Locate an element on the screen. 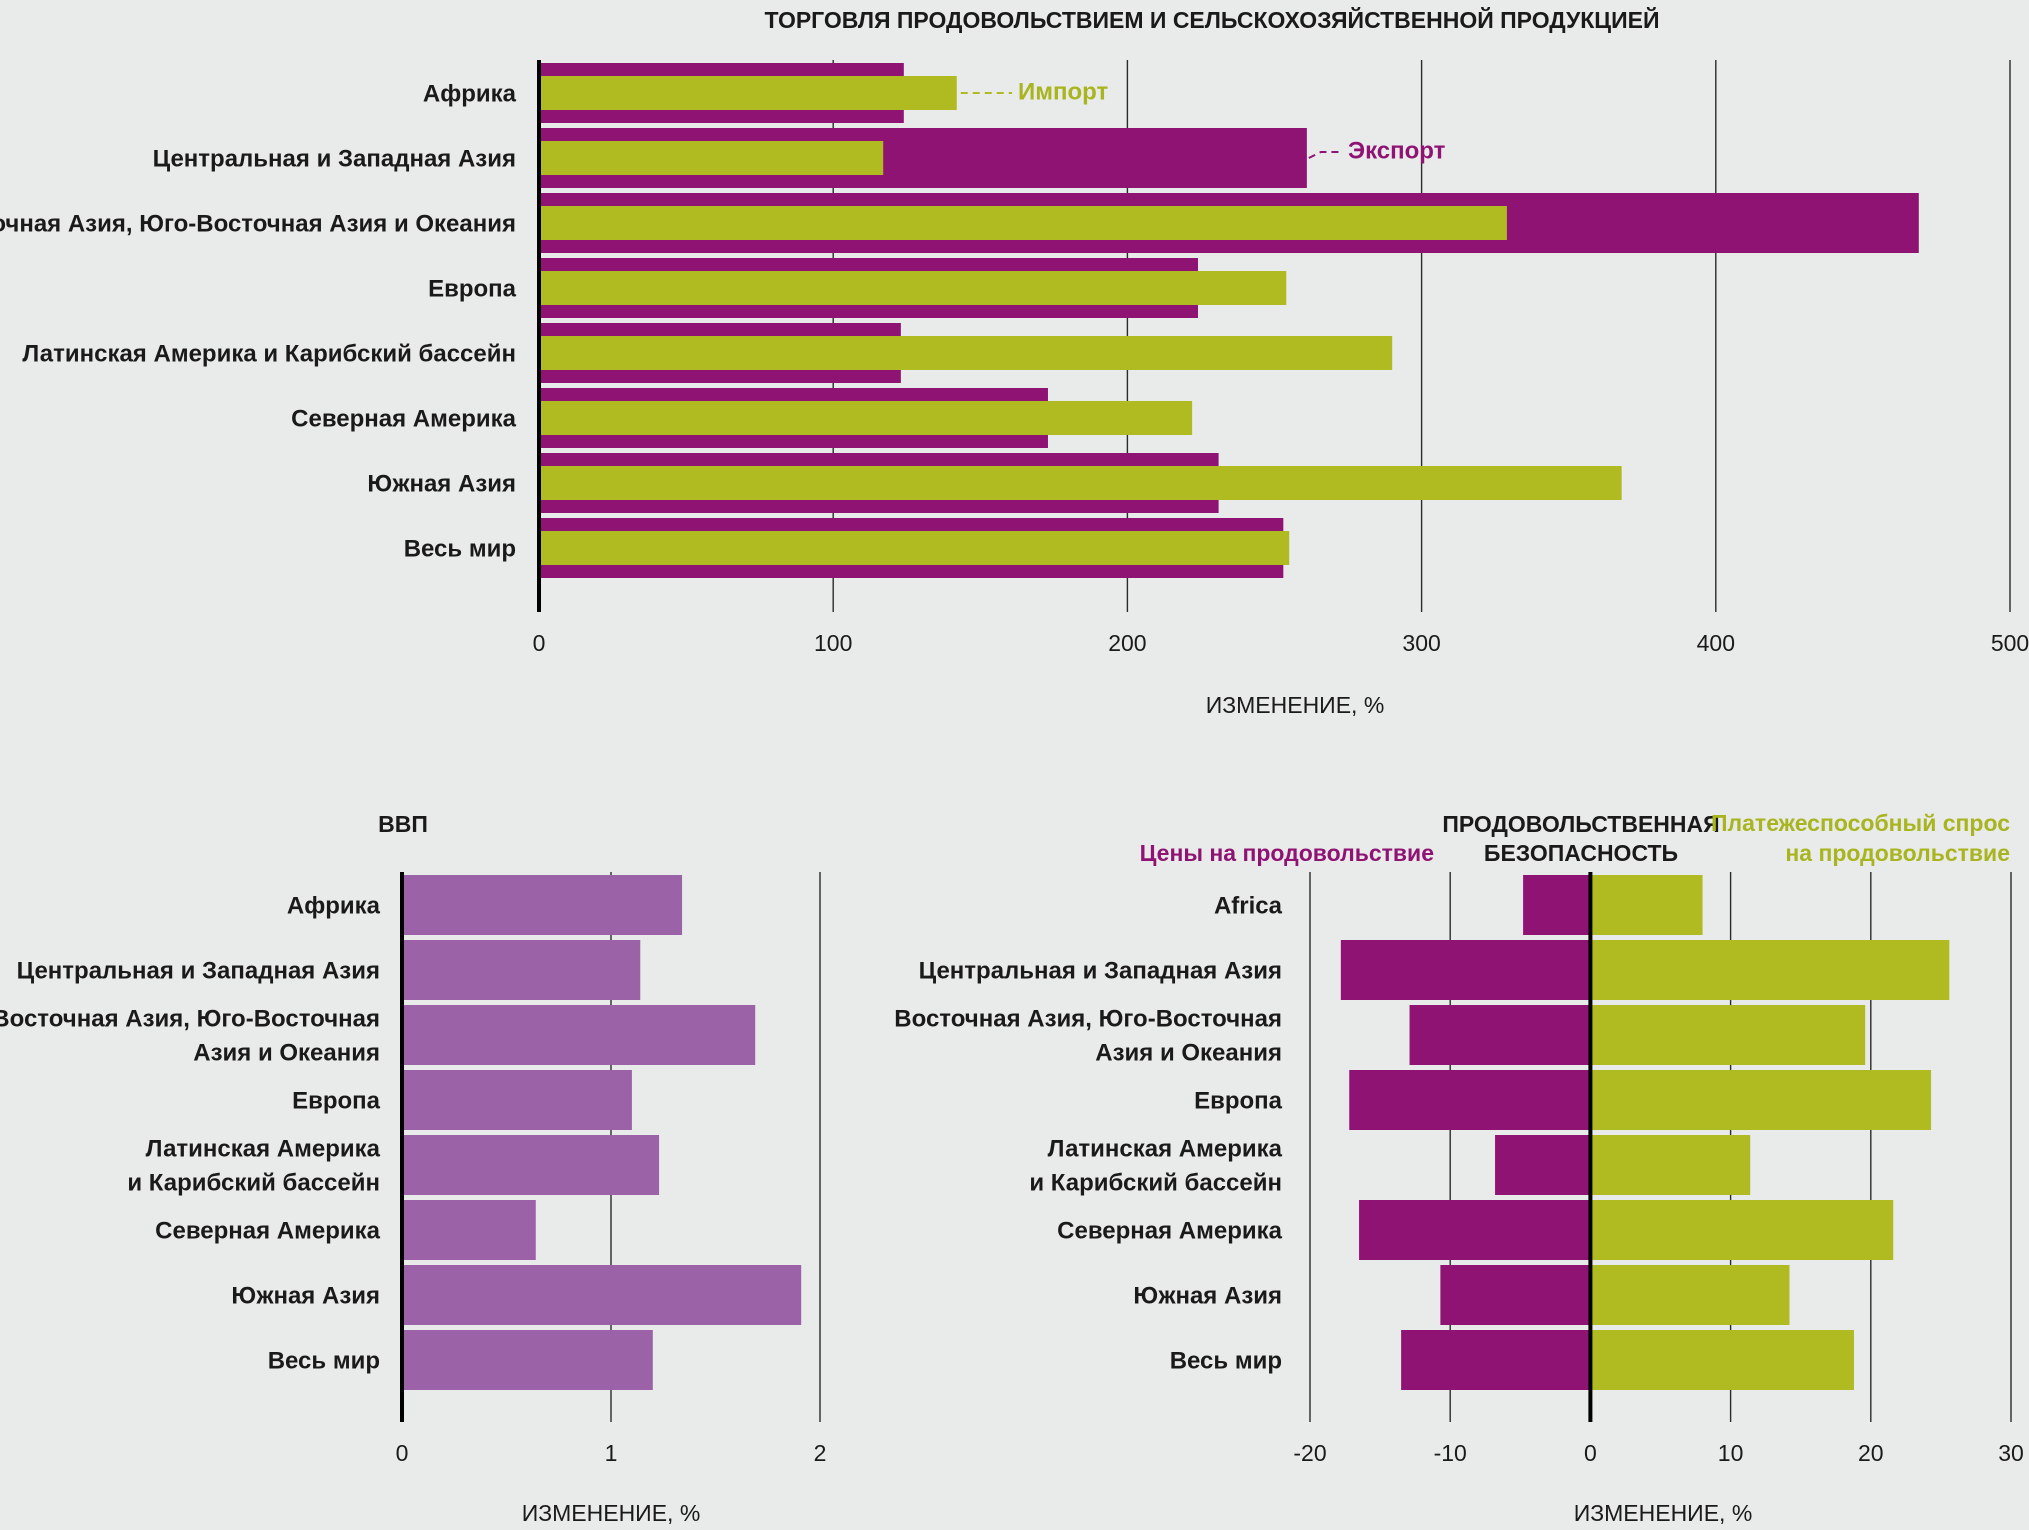 Image resolution: width=2029 pixels, height=1530 pixels. x-tick-label: 30 is located at coordinates (2011, 1453).